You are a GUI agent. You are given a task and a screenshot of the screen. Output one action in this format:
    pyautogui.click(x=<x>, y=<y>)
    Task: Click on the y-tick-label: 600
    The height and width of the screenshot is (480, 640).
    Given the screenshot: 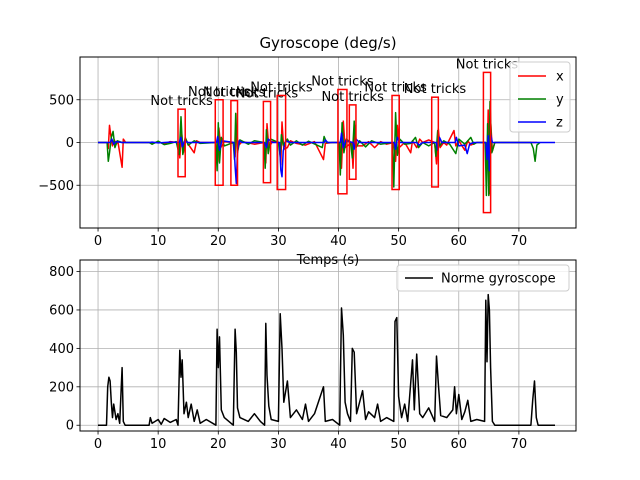 What is the action you would take?
    pyautogui.click(x=61, y=310)
    